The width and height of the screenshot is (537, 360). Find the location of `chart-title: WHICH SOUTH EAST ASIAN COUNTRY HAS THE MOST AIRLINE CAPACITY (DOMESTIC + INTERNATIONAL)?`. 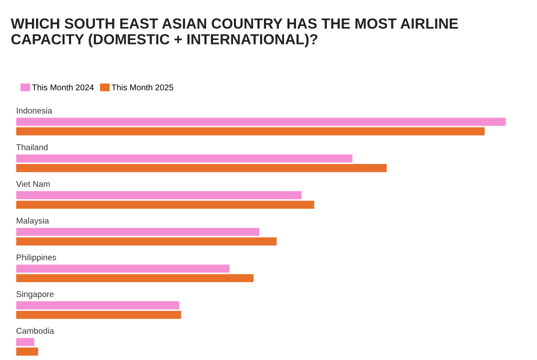

chart-title: WHICH SOUTH EAST ASIAN COUNTRY HAS THE MOST AIRLINE CAPACITY (DOMESTIC + INTERNATIONAL)? is located at coordinates (234, 33).